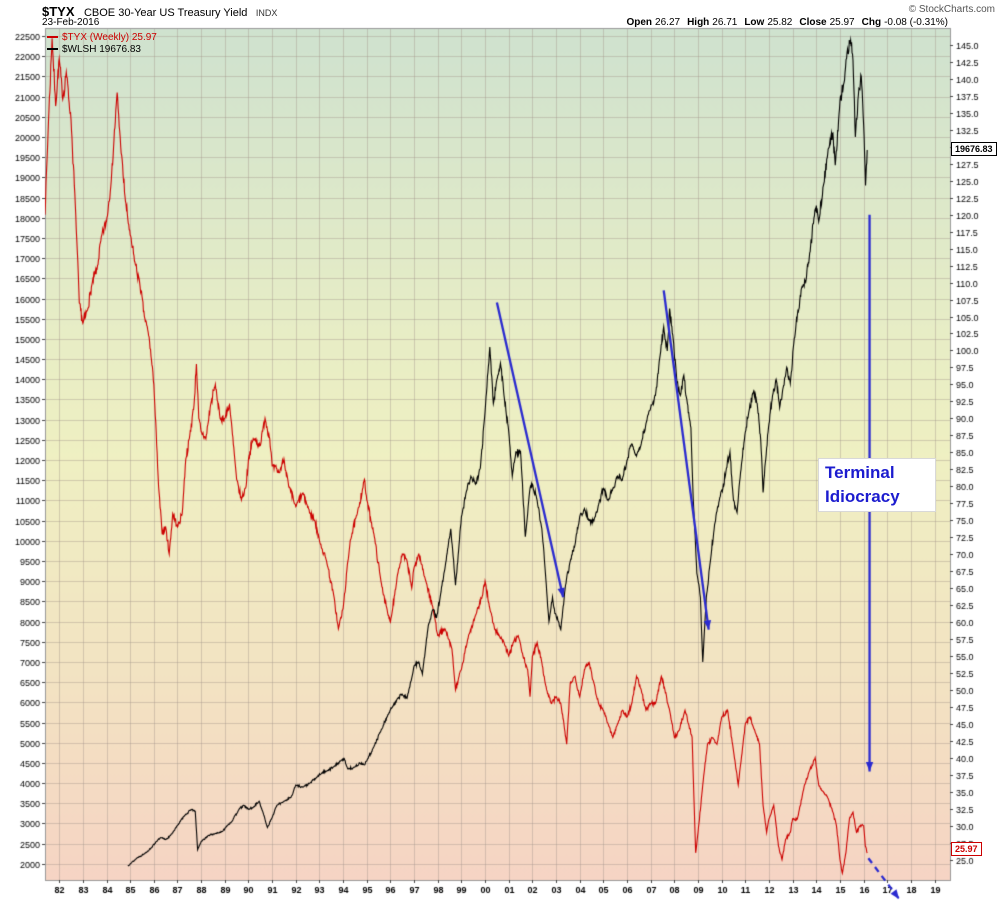 The width and height of the screenshot is (1000, 900). I want to click on legend: $TYX (Weekly) 25.97 $WLSH 19676.83, so click(102, 44).